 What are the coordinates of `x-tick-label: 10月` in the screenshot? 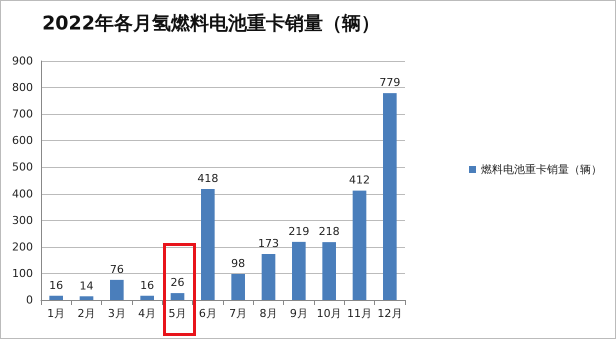 It's located at (329, 313).